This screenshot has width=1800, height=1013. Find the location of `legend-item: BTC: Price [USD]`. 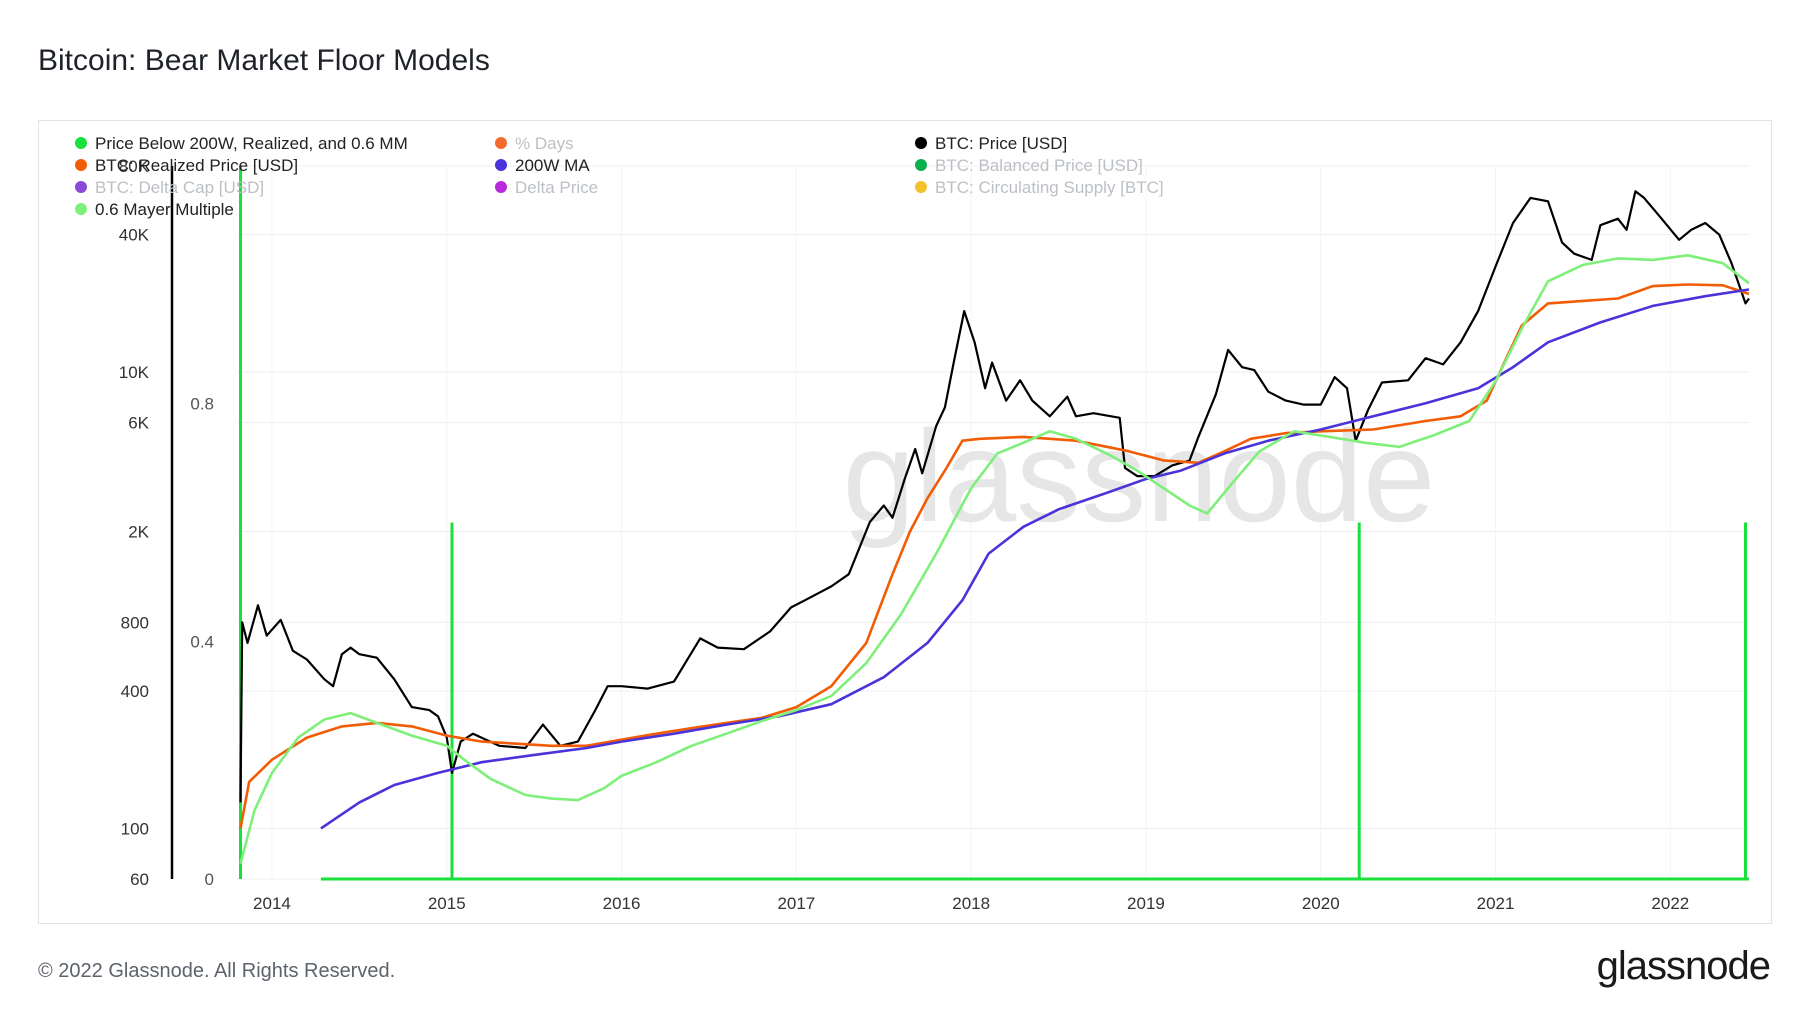

legend-item: BTC: Price [USD] is located at coordinates (991, 143).